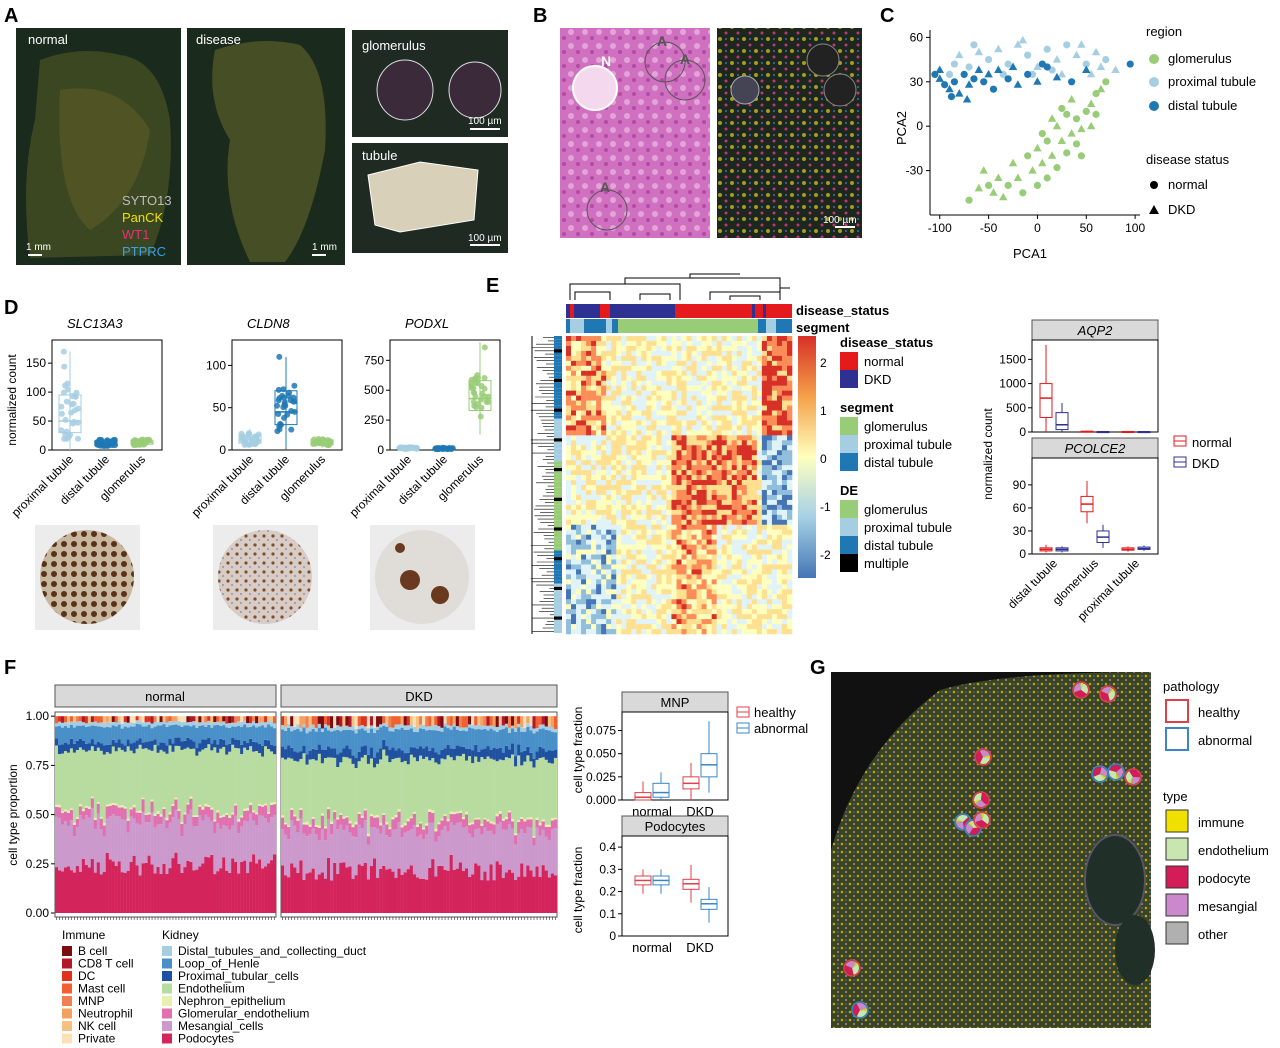  Describe the element at coordinates (558, 555) in the screenshot. I see `de-row-bar` at that location.